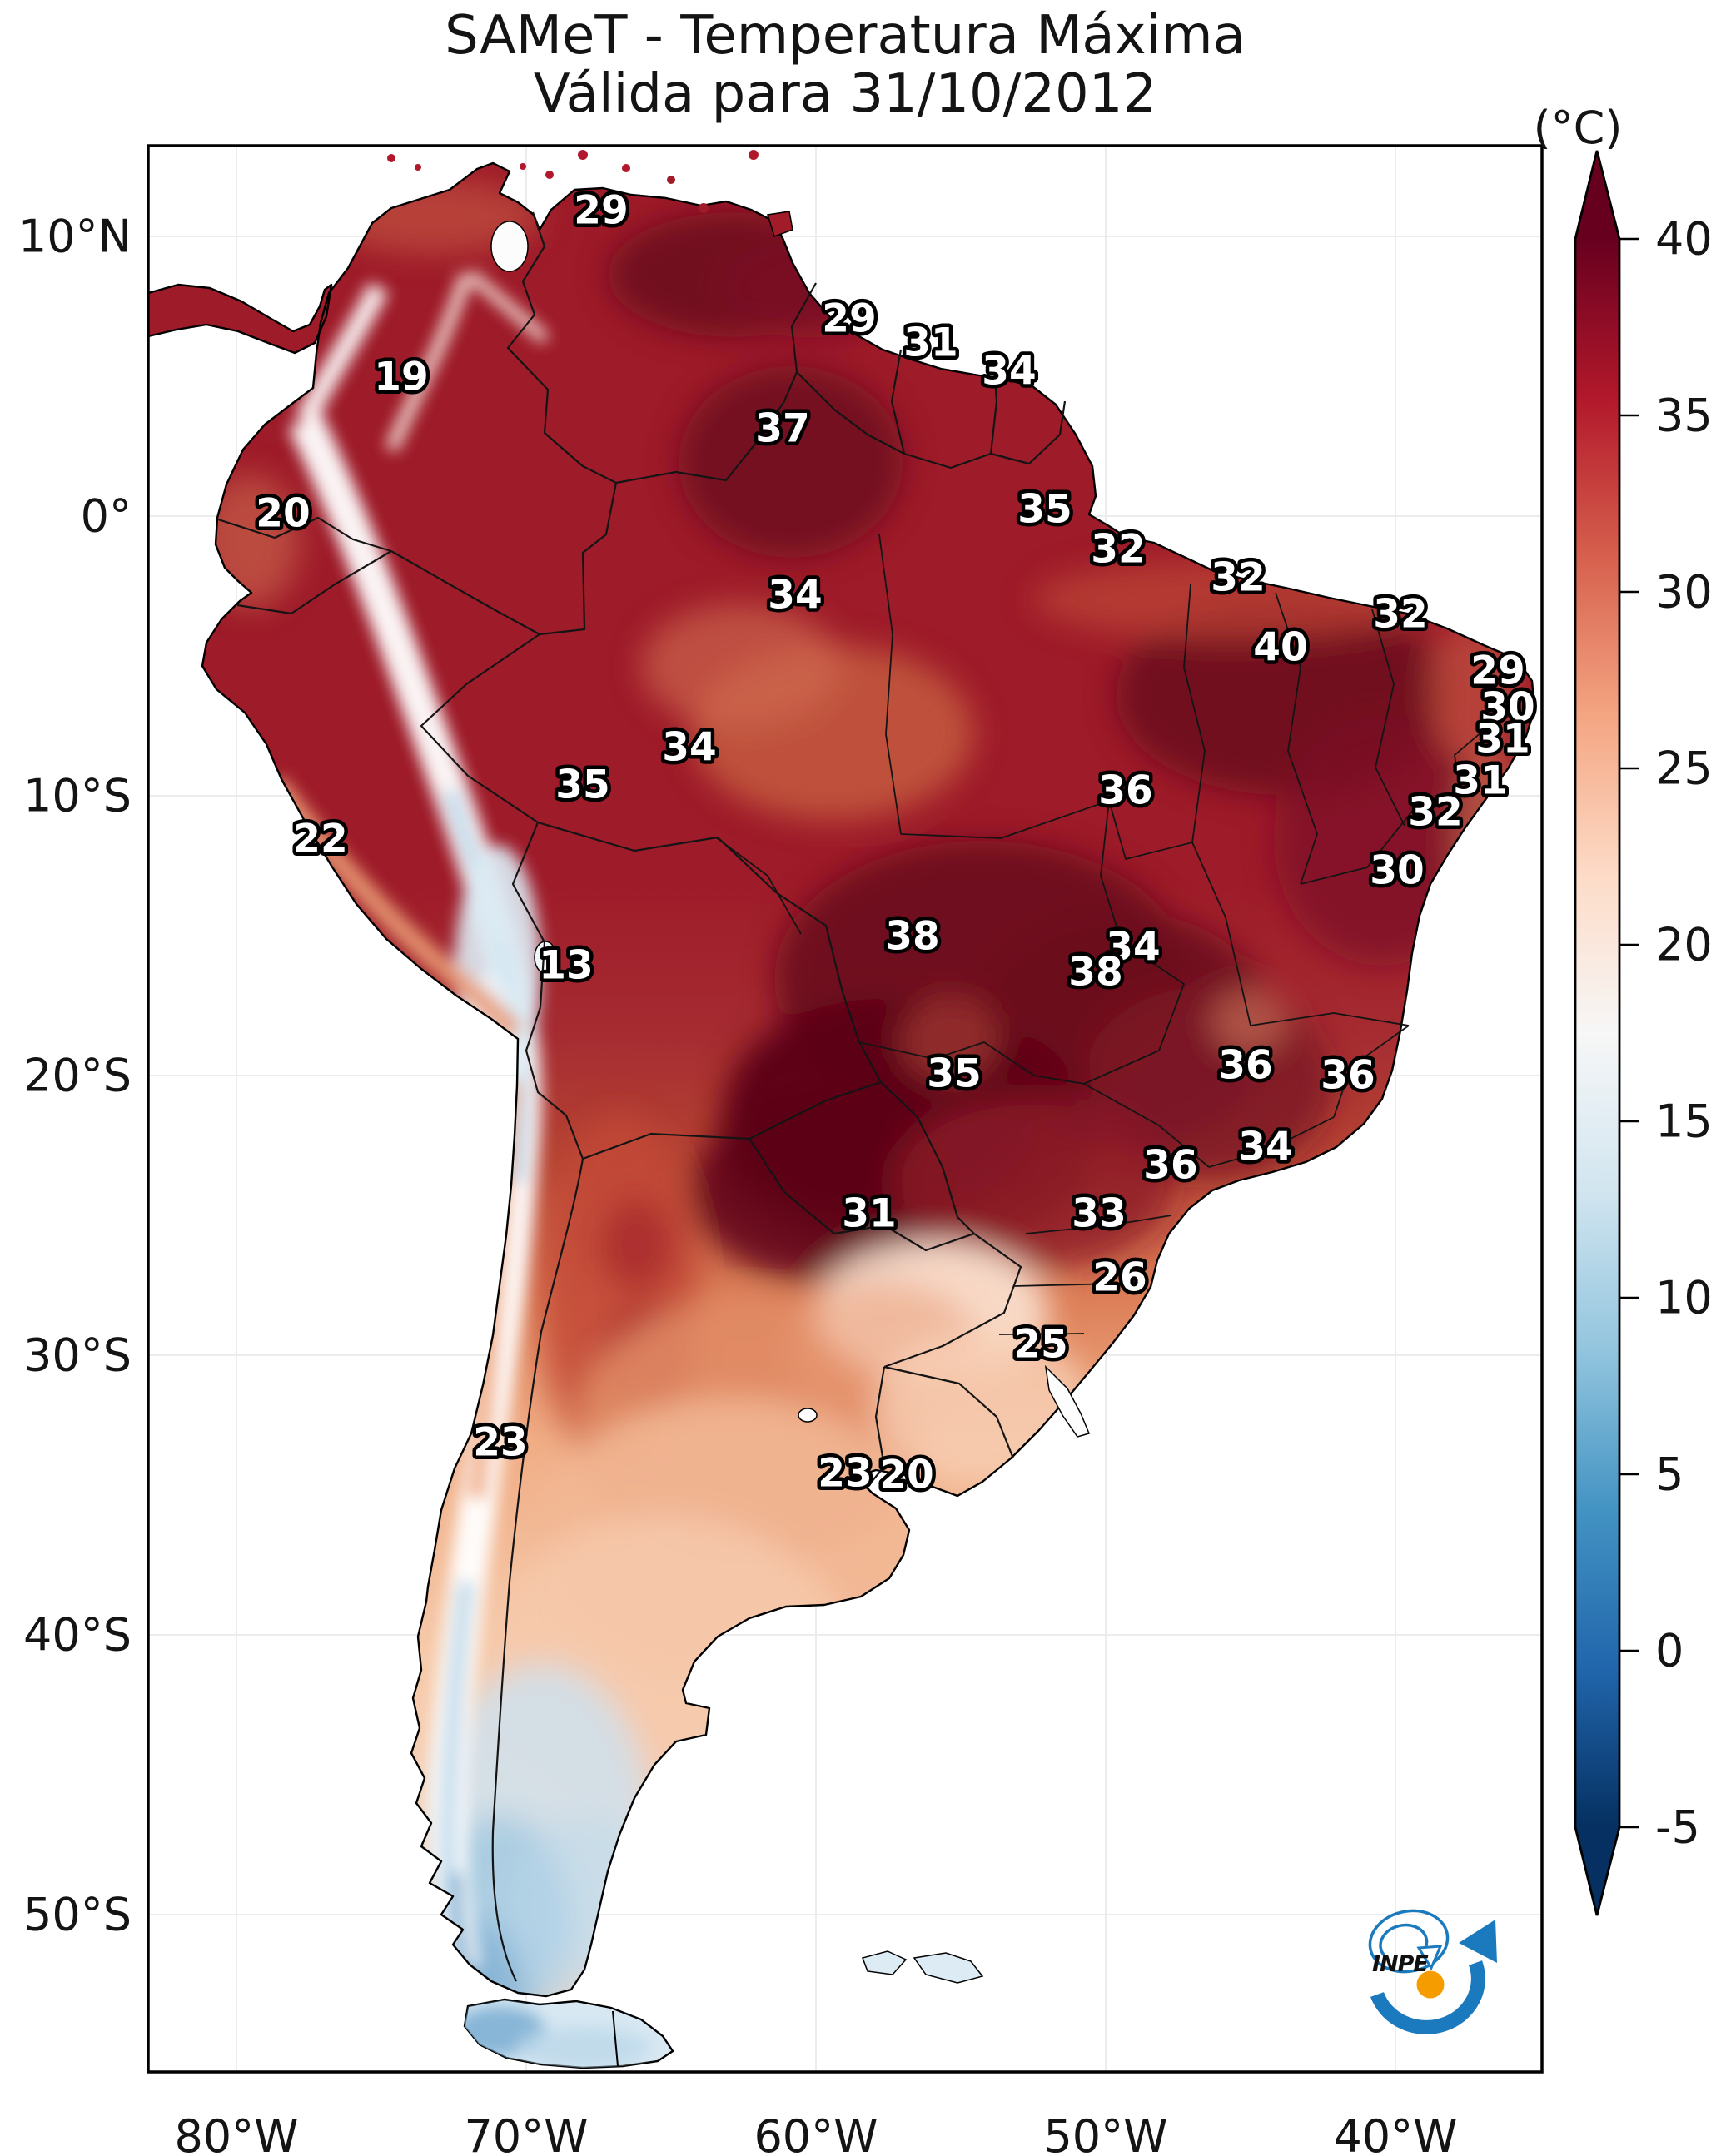  What do you see at coordinates (1670, 1651) in the screenshot?
I see `colorbar-tick-label: 0` at bounding box center [1670, 1651].